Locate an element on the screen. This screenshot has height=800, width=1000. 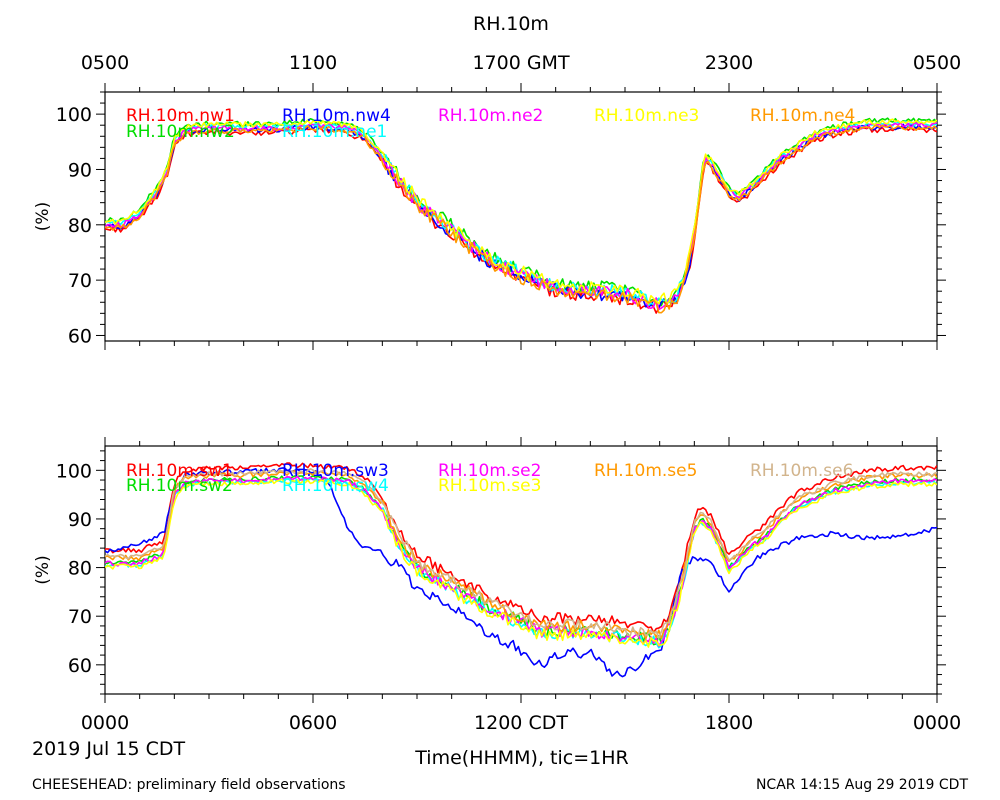
chart-title: RH.10m is located at coordinates (511, 24).